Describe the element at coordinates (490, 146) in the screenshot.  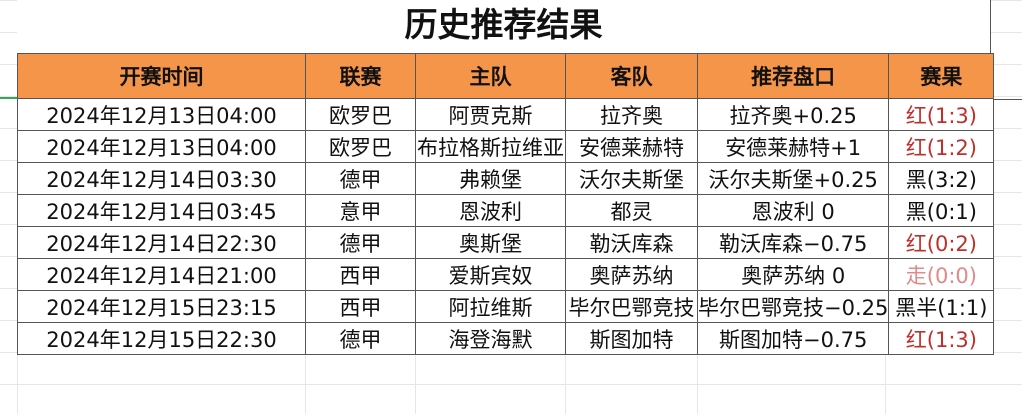
I see `cell-home: 布拉格斯拉维亚` at that location.